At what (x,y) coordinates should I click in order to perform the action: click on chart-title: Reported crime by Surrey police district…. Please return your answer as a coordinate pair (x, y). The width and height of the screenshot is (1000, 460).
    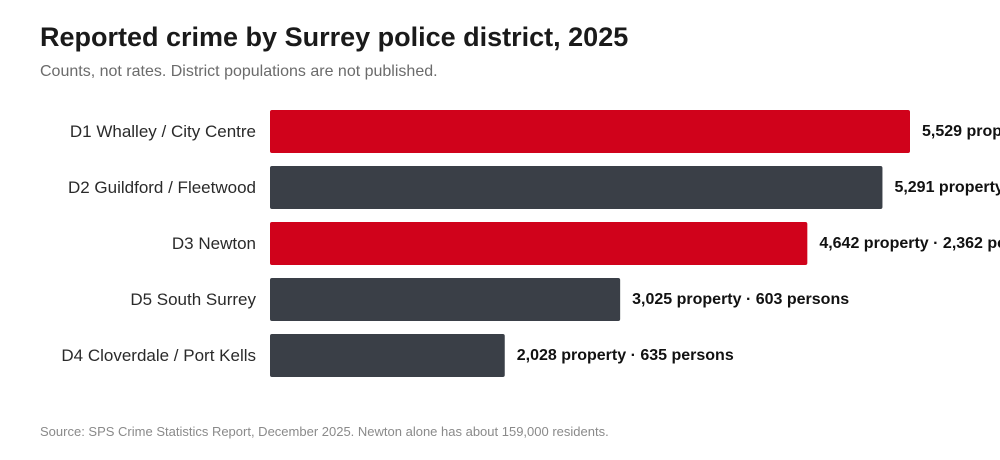
    Looking at the image, I should click on (334, 37).